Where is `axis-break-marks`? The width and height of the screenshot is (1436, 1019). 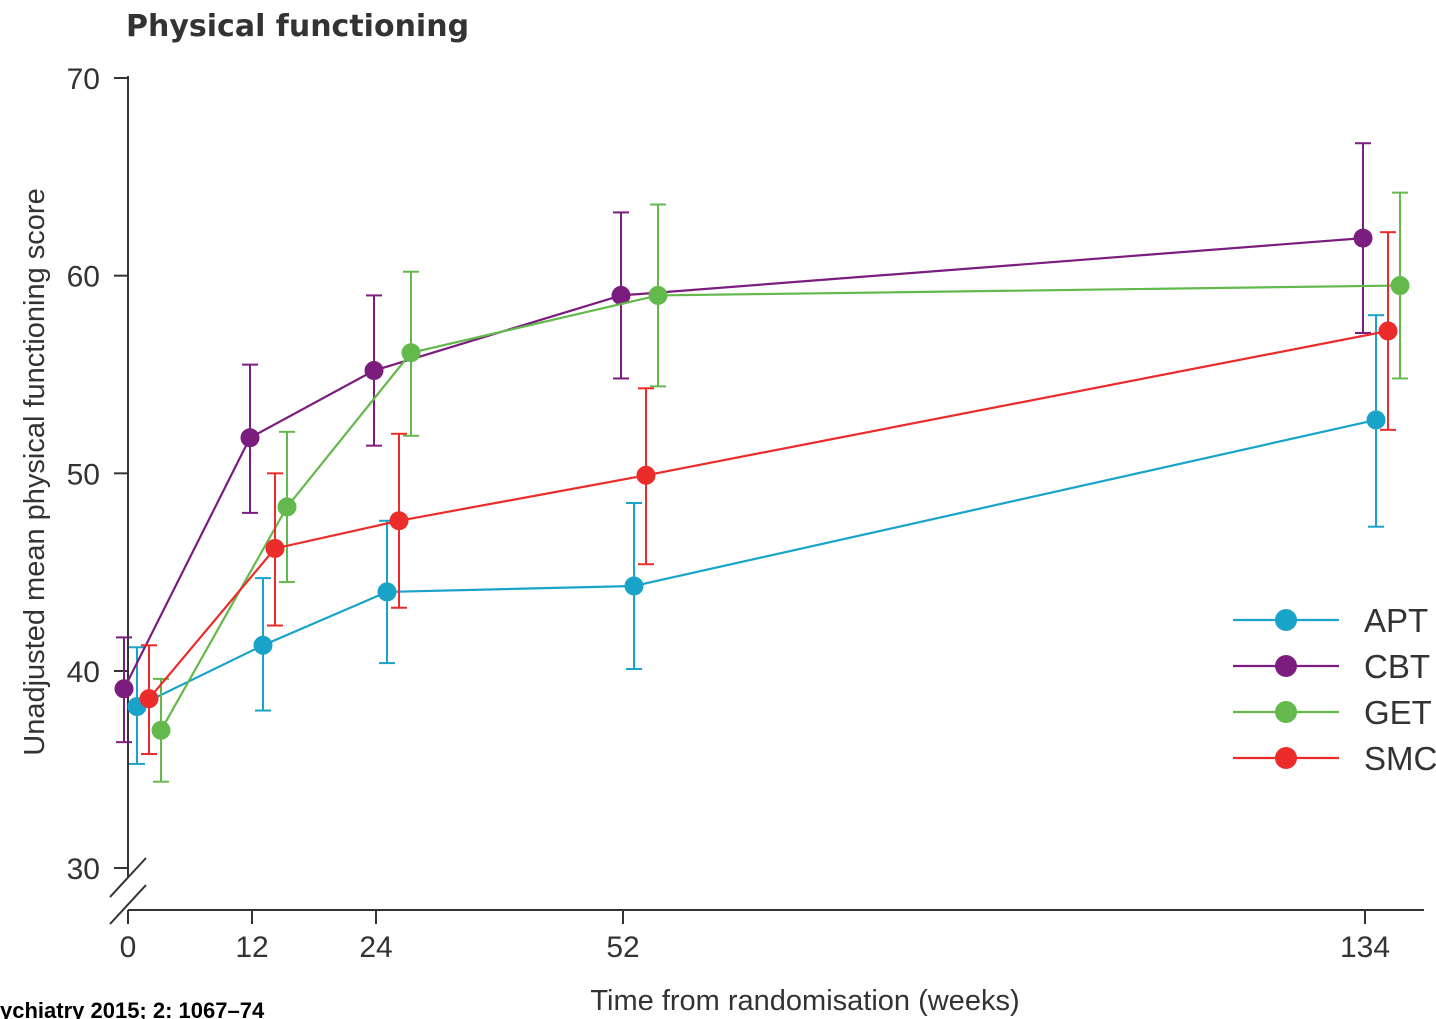
axis-break-marks is located at coordinates (128, 891).